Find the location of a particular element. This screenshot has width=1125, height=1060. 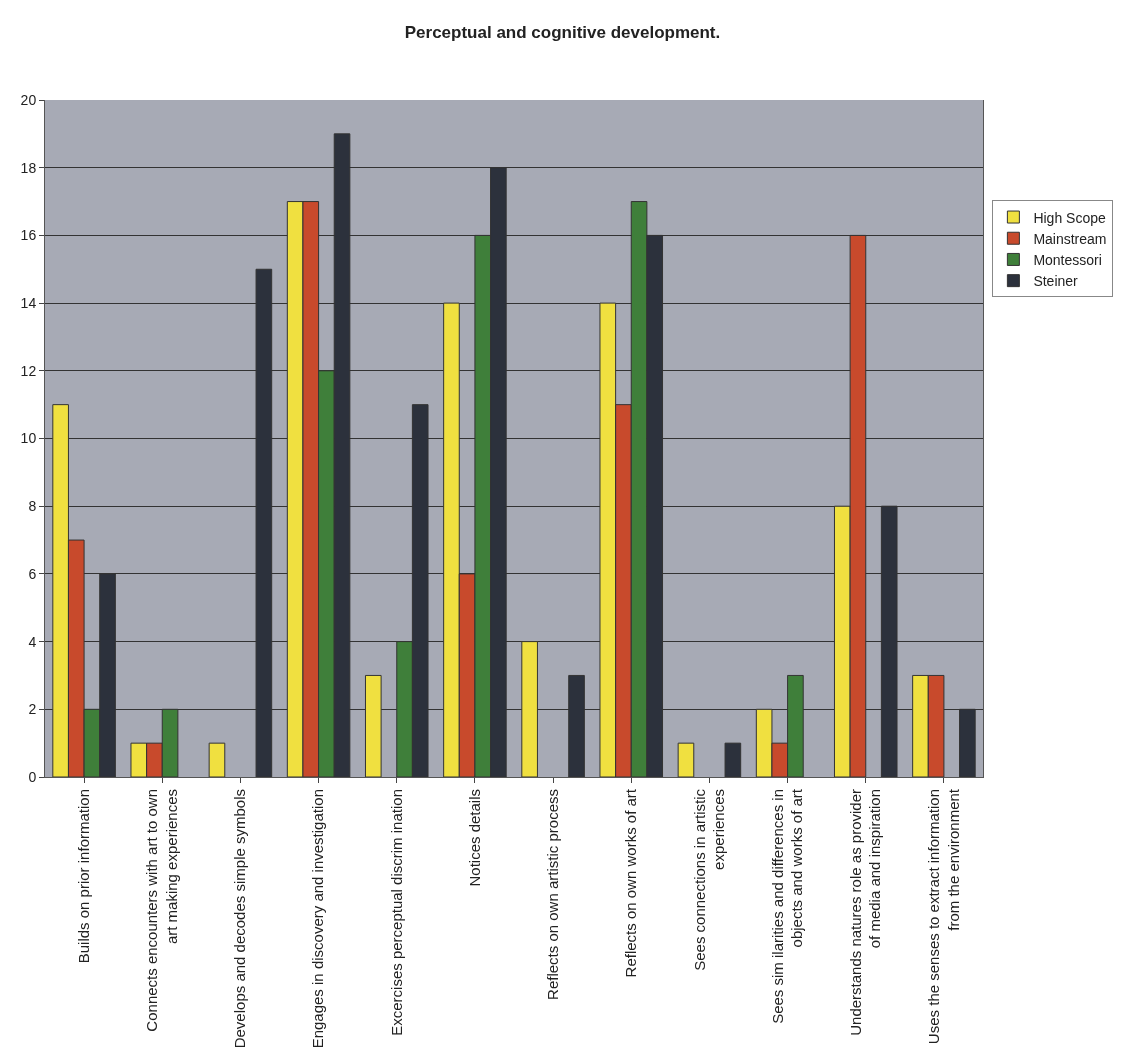

x-tick-label: Reflects on own artistic process is located at coordinates (552, 894).